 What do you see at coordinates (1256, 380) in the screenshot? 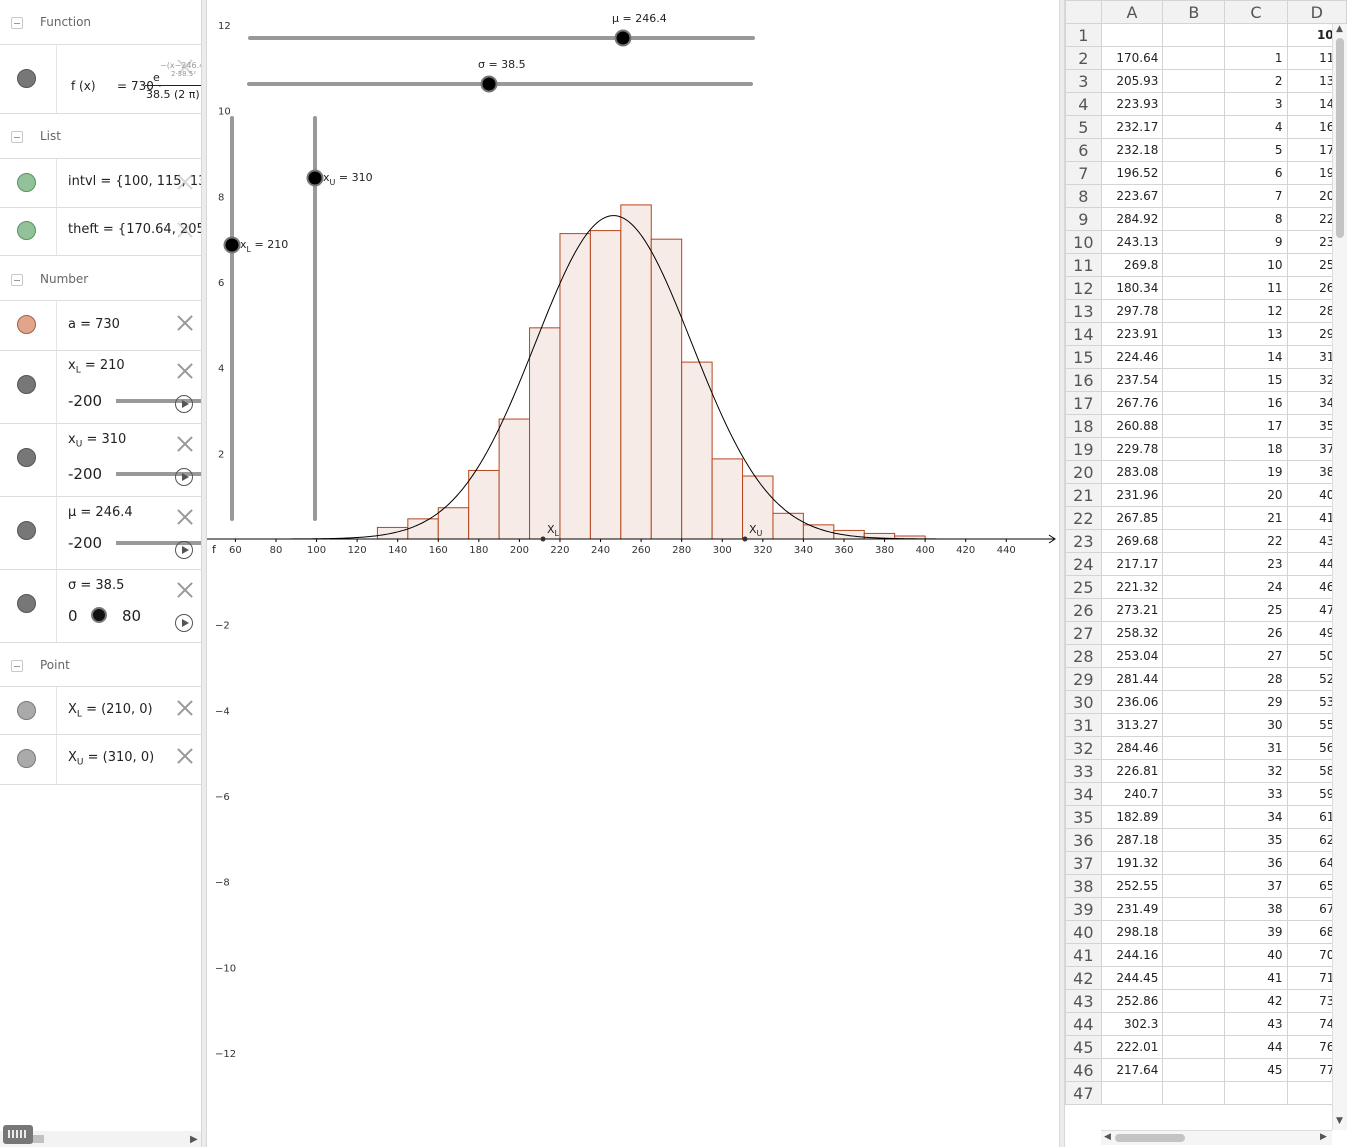
I see `cell-C: 15` at bounding box center [1256, 380].